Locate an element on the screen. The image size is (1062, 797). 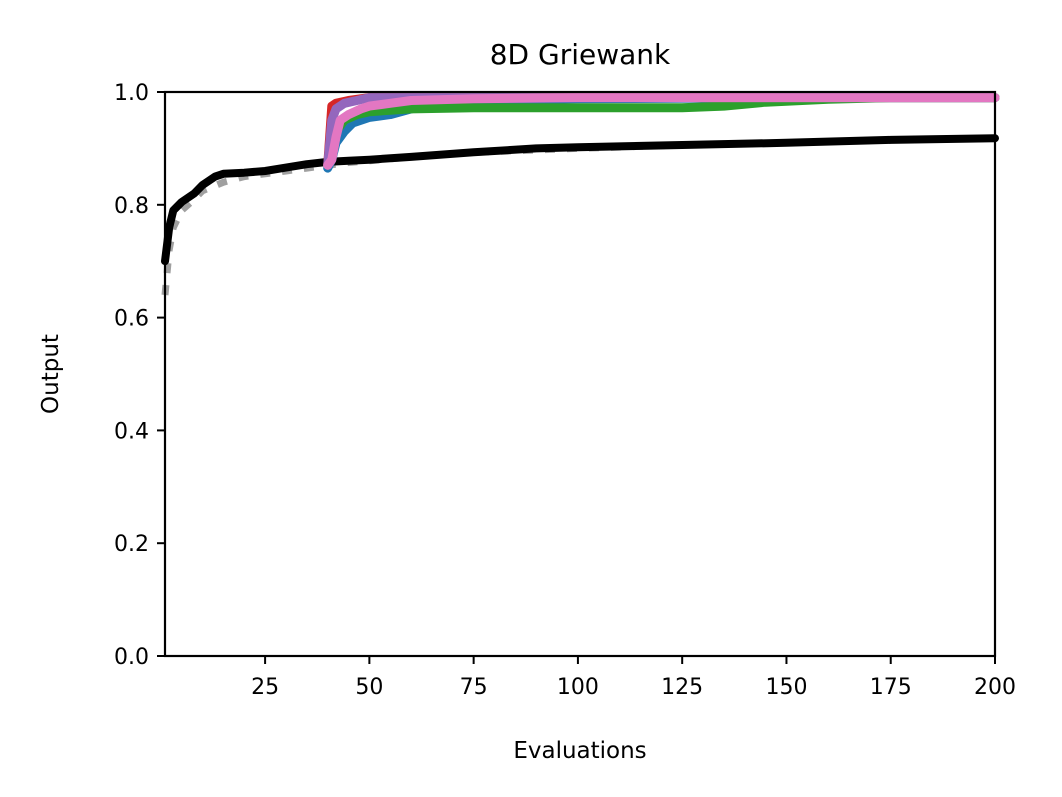
y-axis-label: Output is located at coordinates (51, 374).